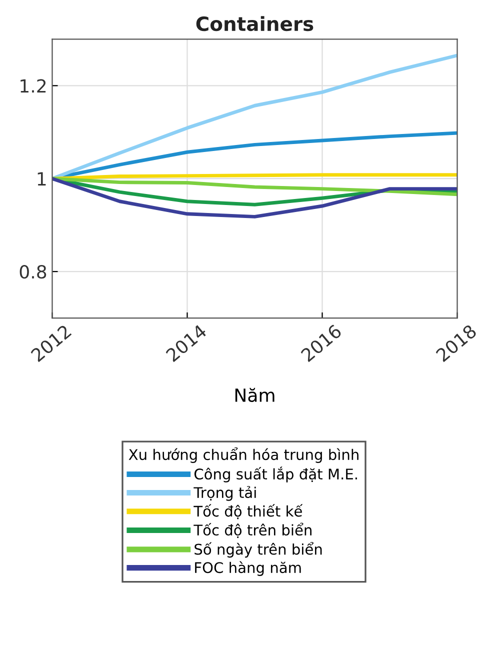  What do you see at coordinates (275, 474) in the screenshot?
I see `legend-label: Công suất lắp đặt M.E.` at bounding box center [275, 474].